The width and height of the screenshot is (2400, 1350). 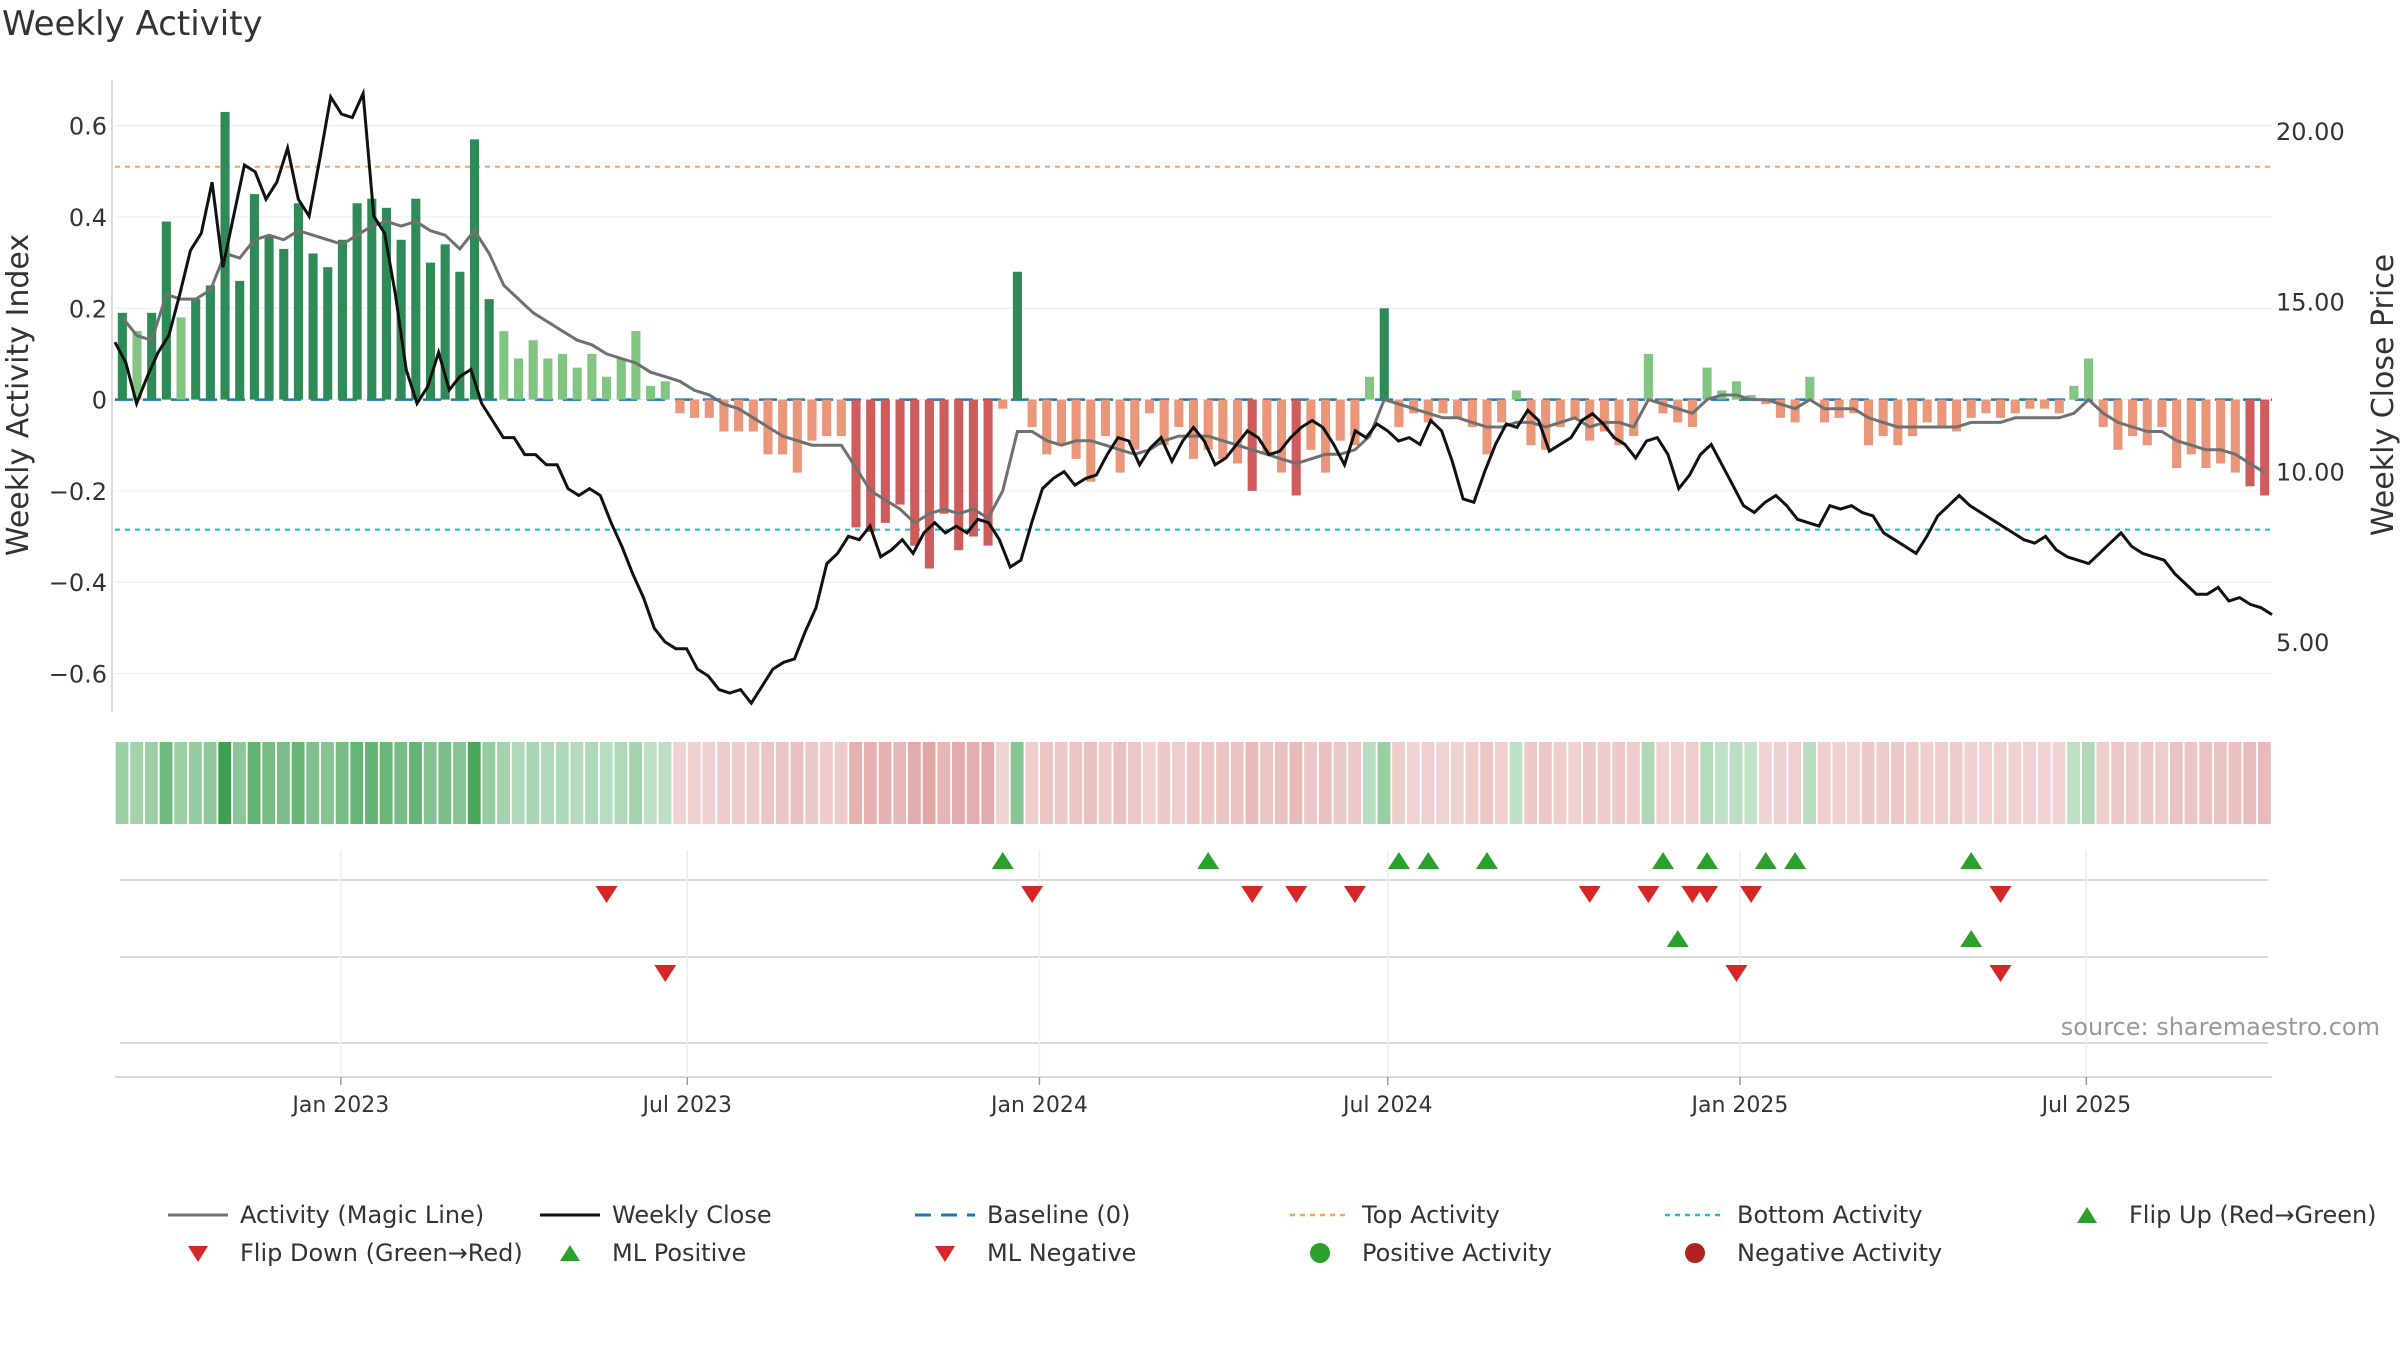 I want to click on legend-label: Top Activity, so click(x=1431, y=1215).